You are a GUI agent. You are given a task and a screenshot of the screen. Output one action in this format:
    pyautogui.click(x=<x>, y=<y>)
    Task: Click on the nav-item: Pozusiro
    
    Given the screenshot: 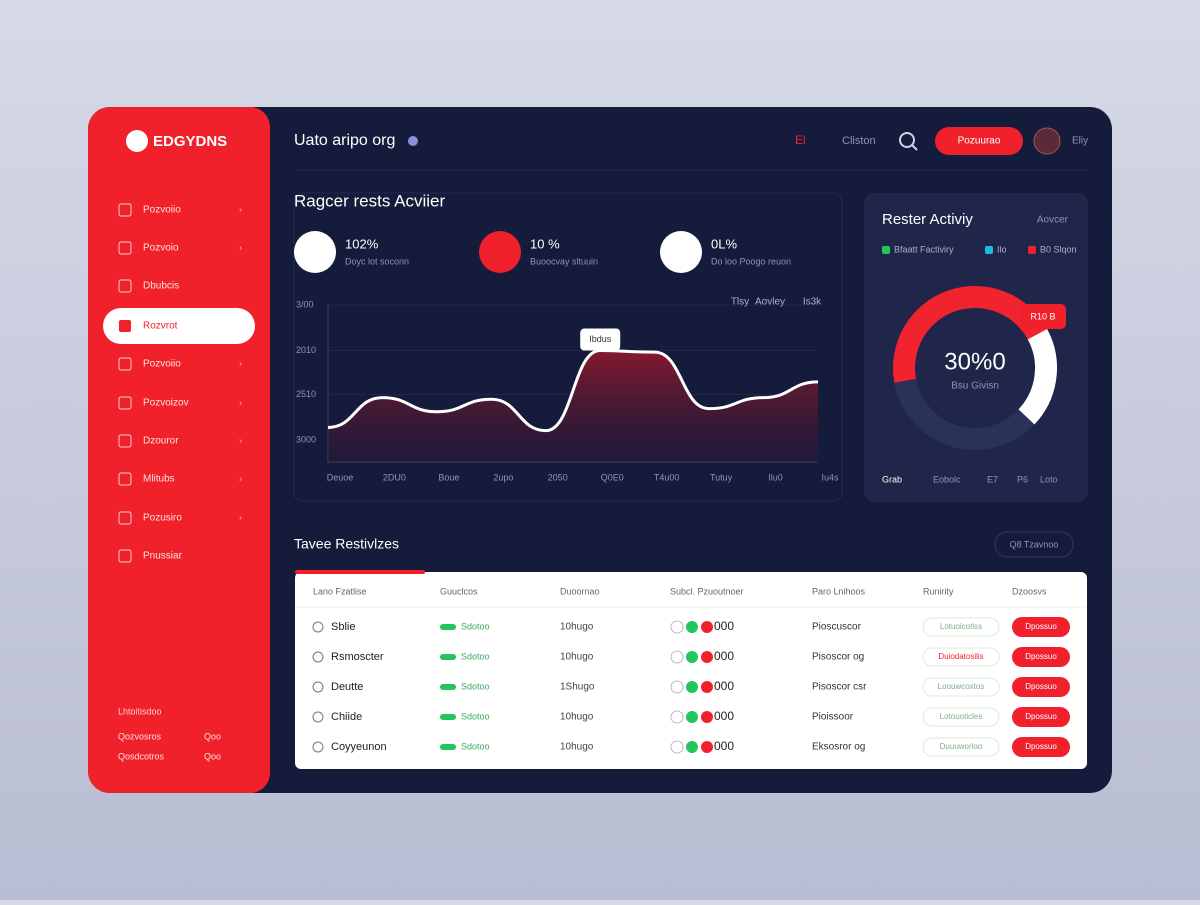 What is the action you would take?
    pyautogui.click(x=162, y=518)
    